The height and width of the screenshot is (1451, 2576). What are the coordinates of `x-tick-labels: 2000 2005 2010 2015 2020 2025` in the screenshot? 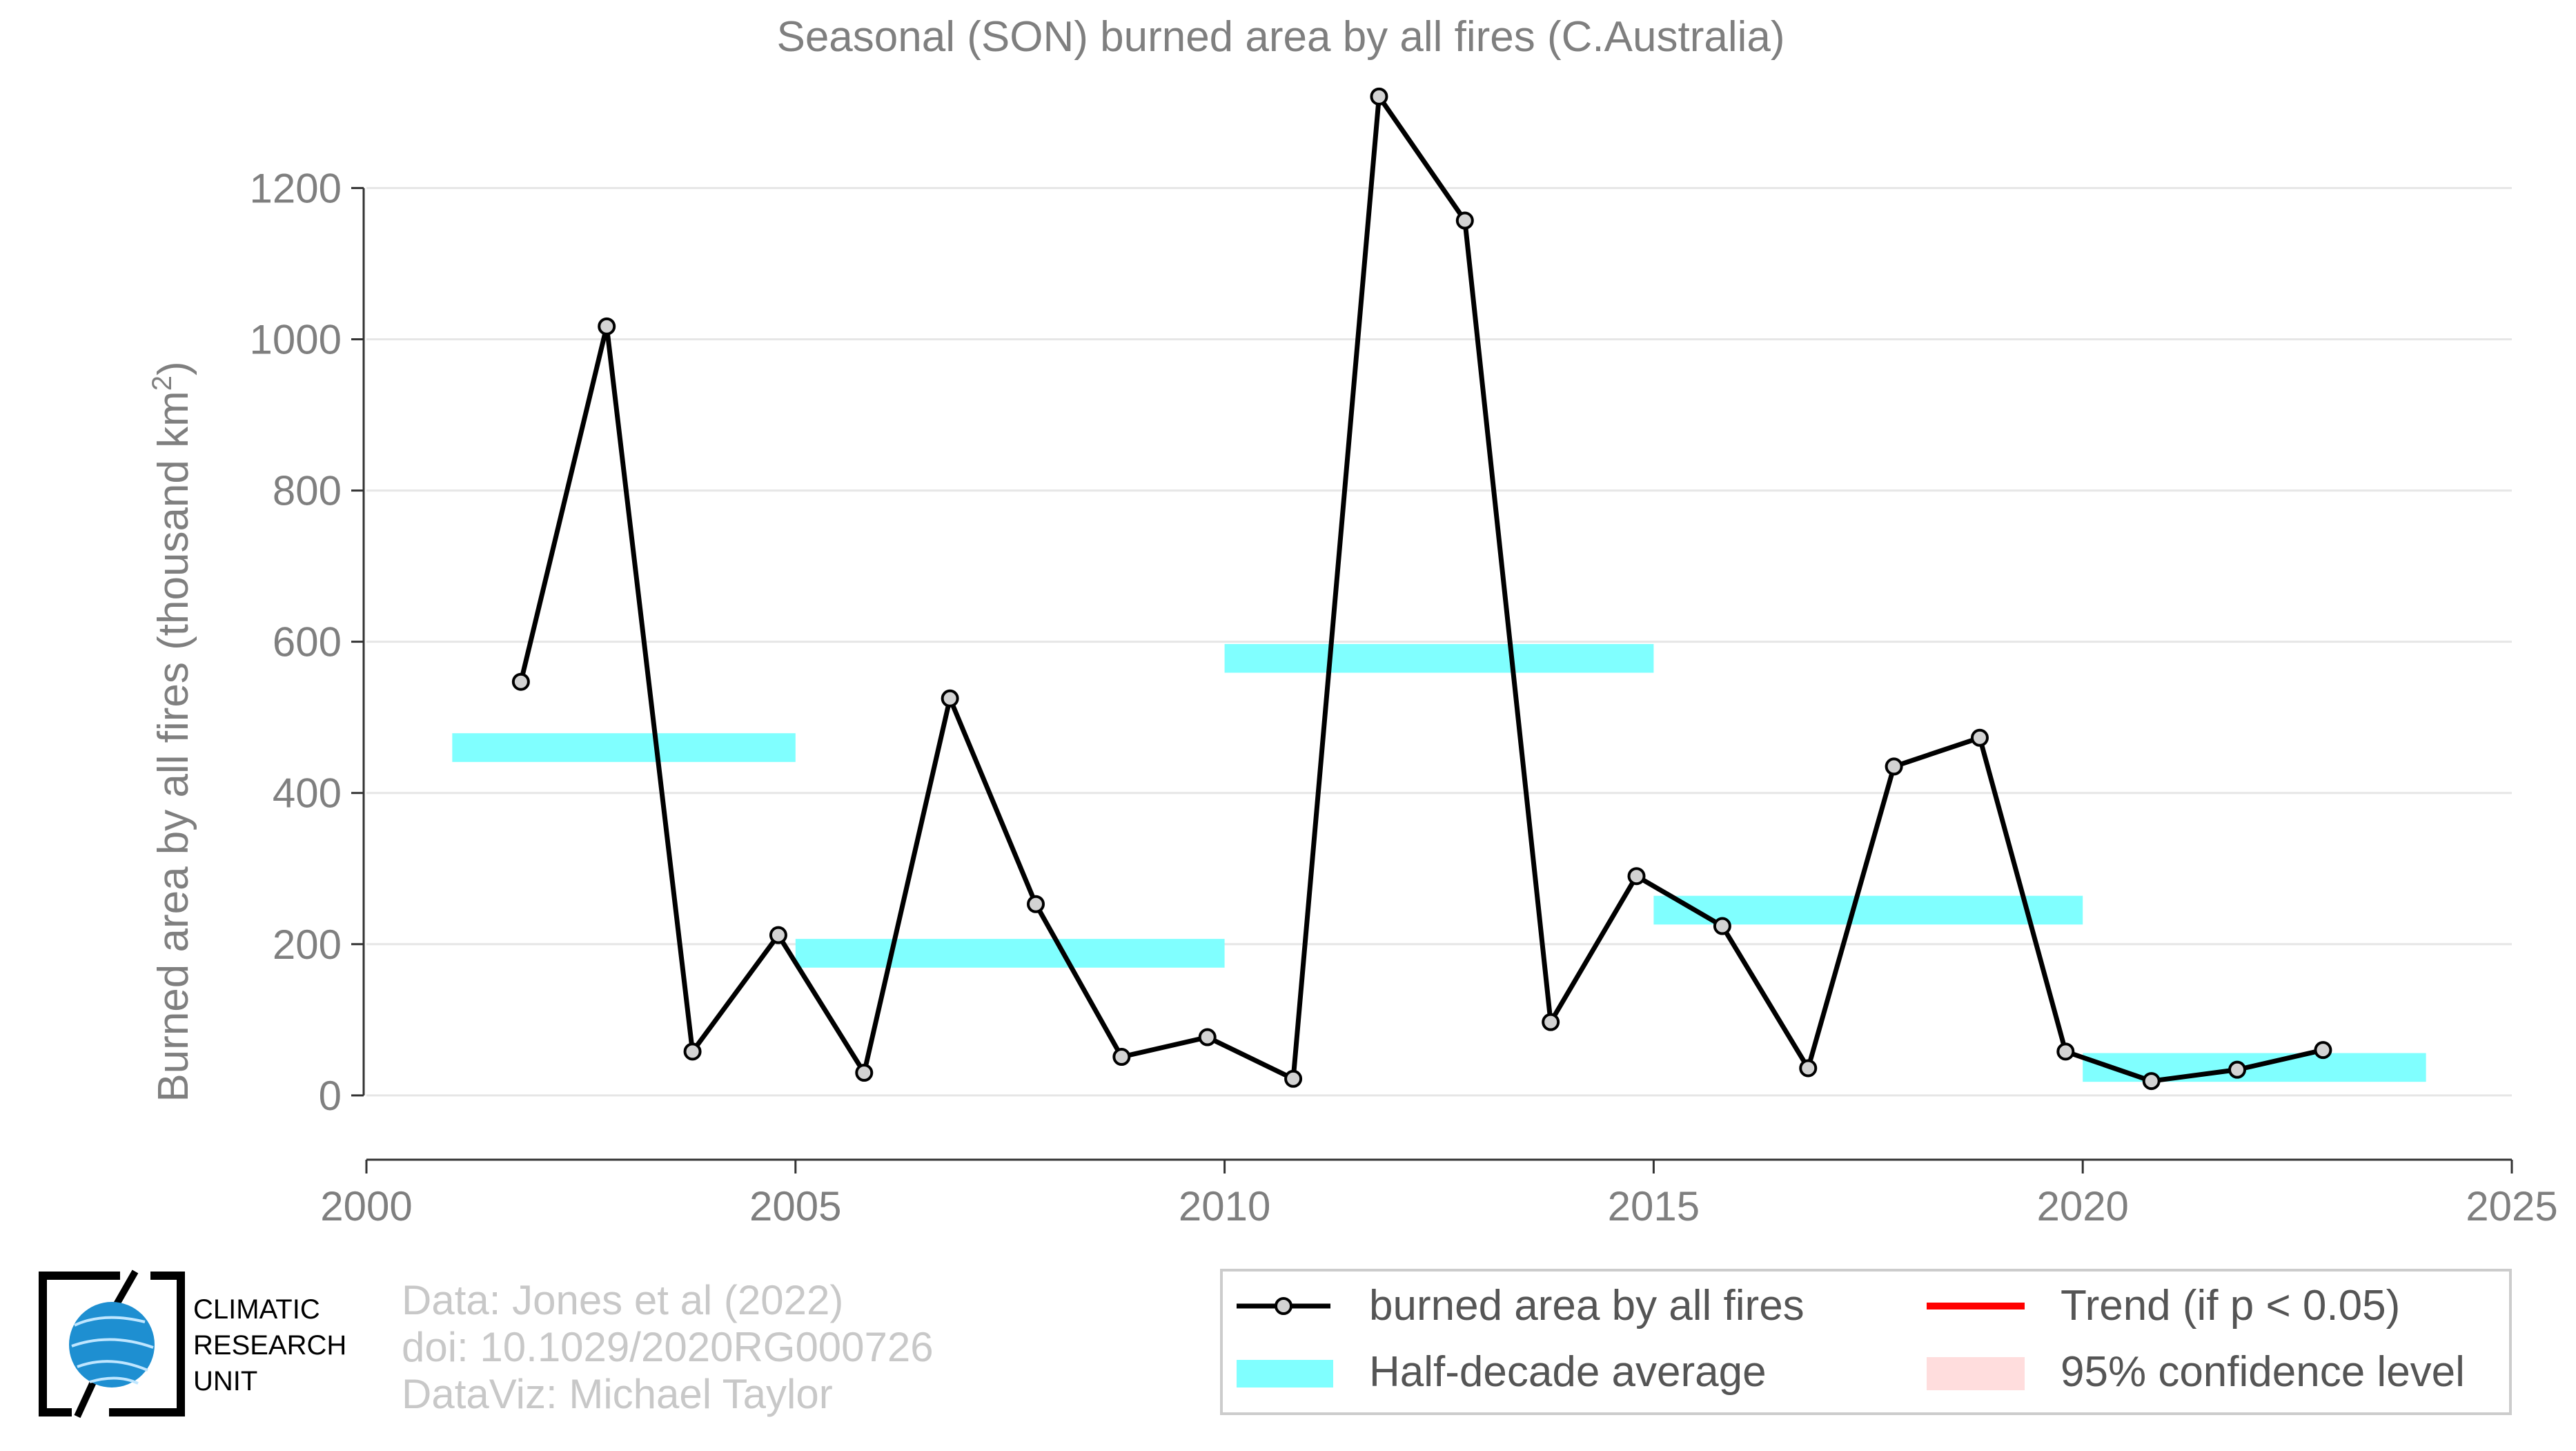 It's located at (1438, 1206).